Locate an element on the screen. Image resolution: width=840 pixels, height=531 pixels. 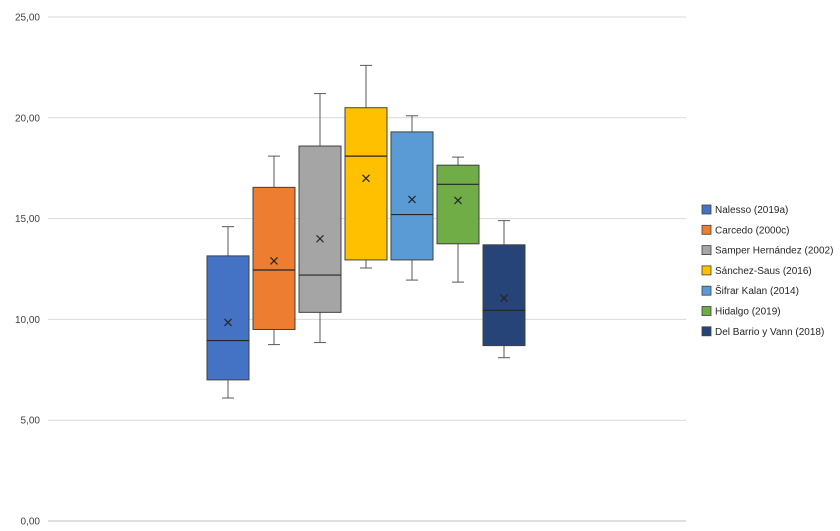
legend-label: Del Barrio y Vann (2018) is located at coordinates (769, 332).